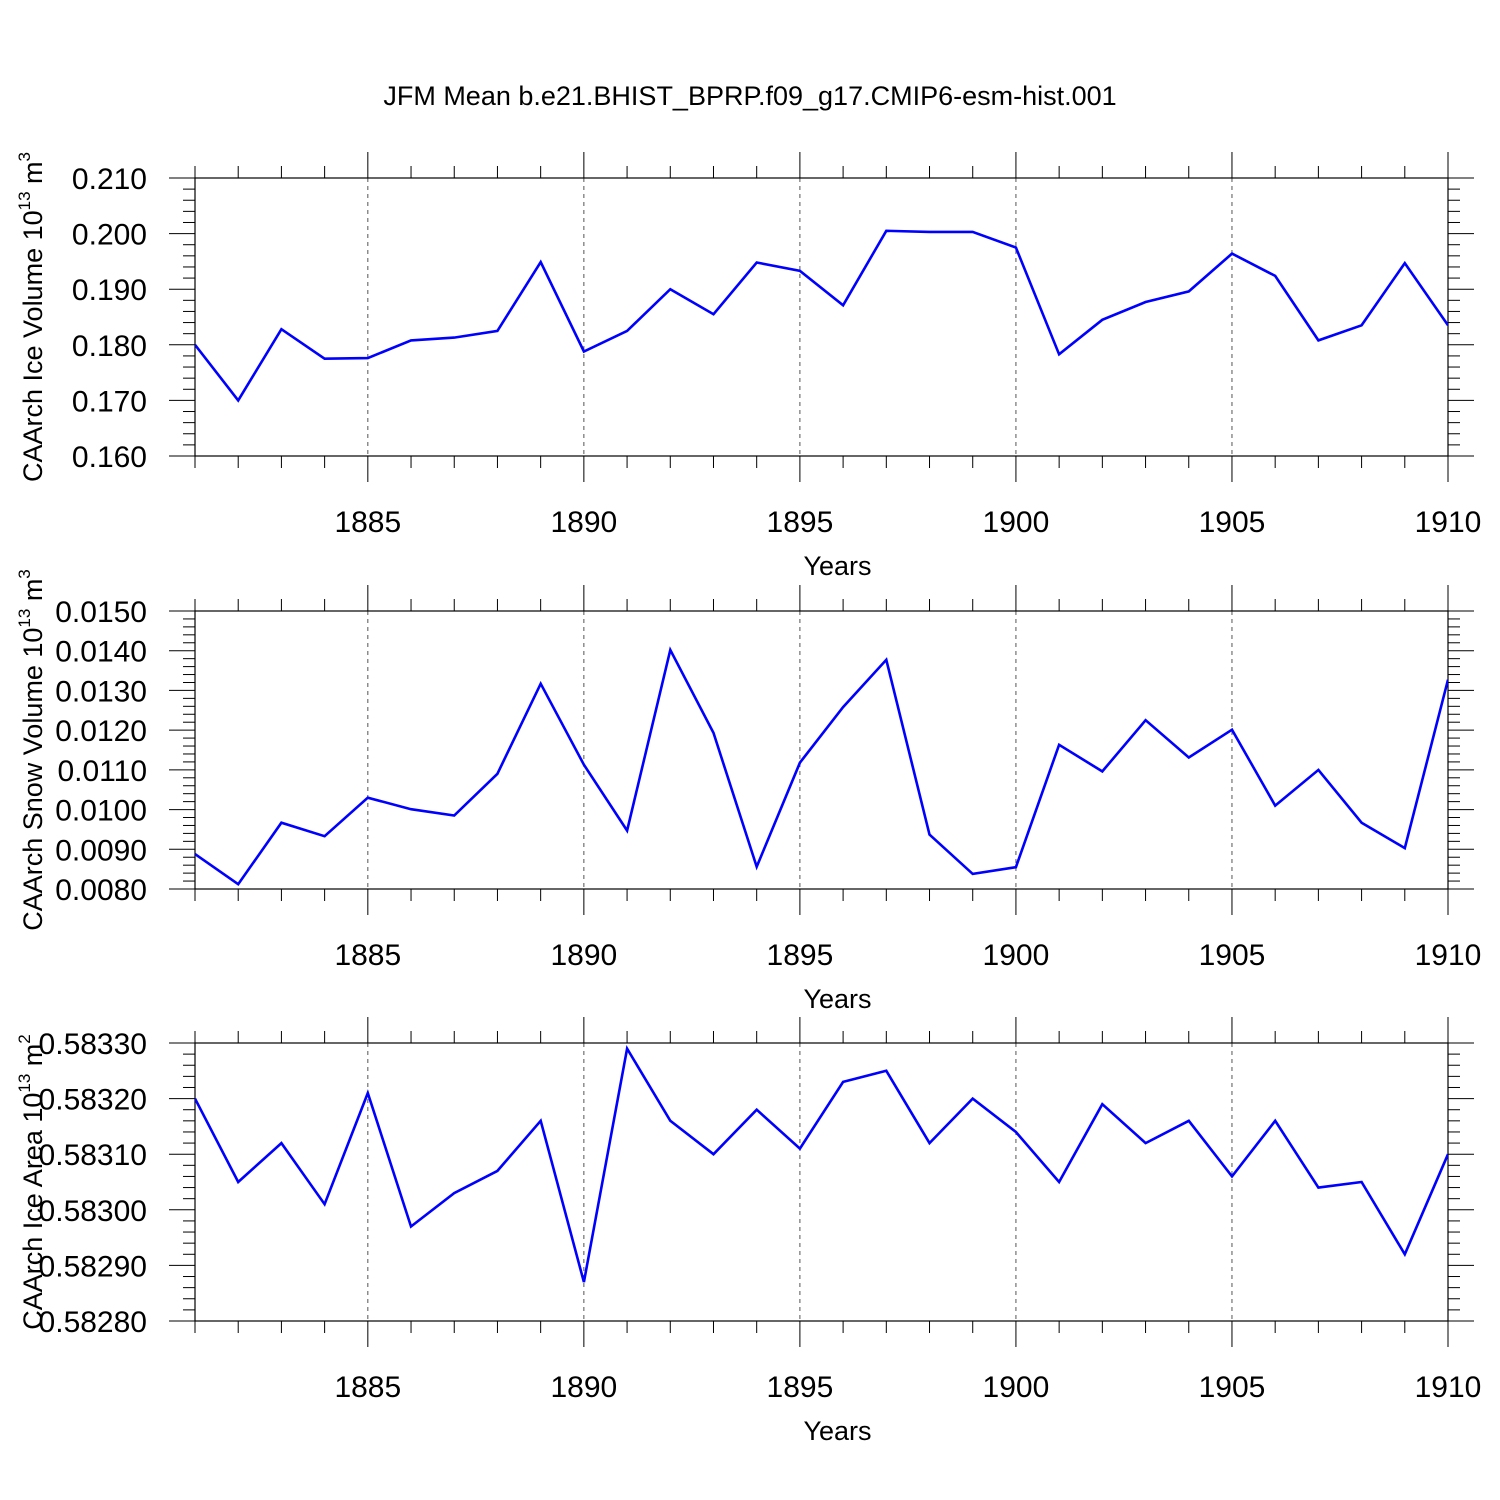 This screenshot has width=1500, height=1500. Describe the element at coordinates (93, 1211) in the screenshot. I see `y-tick-label: 0.58300` at that location.